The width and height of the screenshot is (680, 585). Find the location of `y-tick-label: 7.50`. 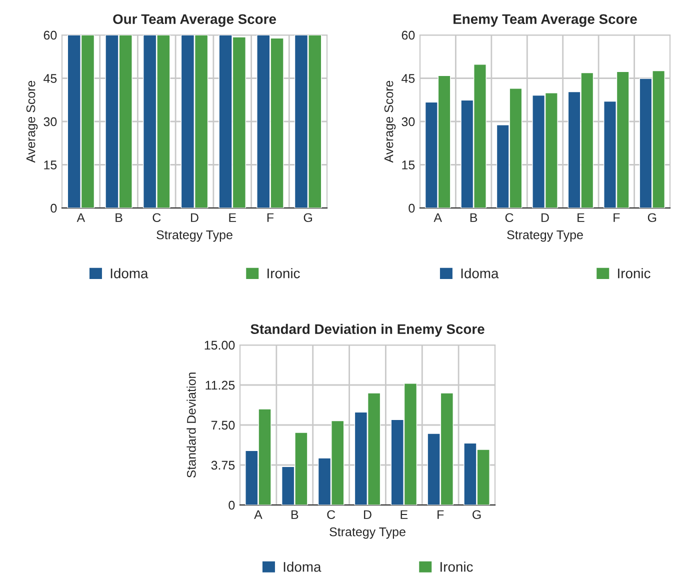

y-tick-label: 7.50 is located at coordinates (223, 425).